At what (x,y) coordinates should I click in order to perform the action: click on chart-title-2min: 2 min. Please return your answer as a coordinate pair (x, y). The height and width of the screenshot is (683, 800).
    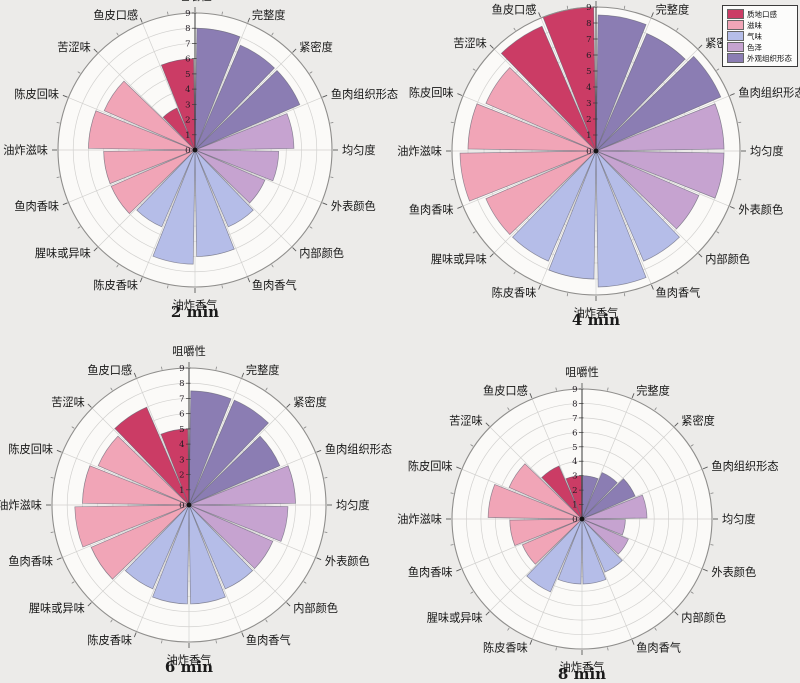
    Looking at the image, I should click on (195, 312).